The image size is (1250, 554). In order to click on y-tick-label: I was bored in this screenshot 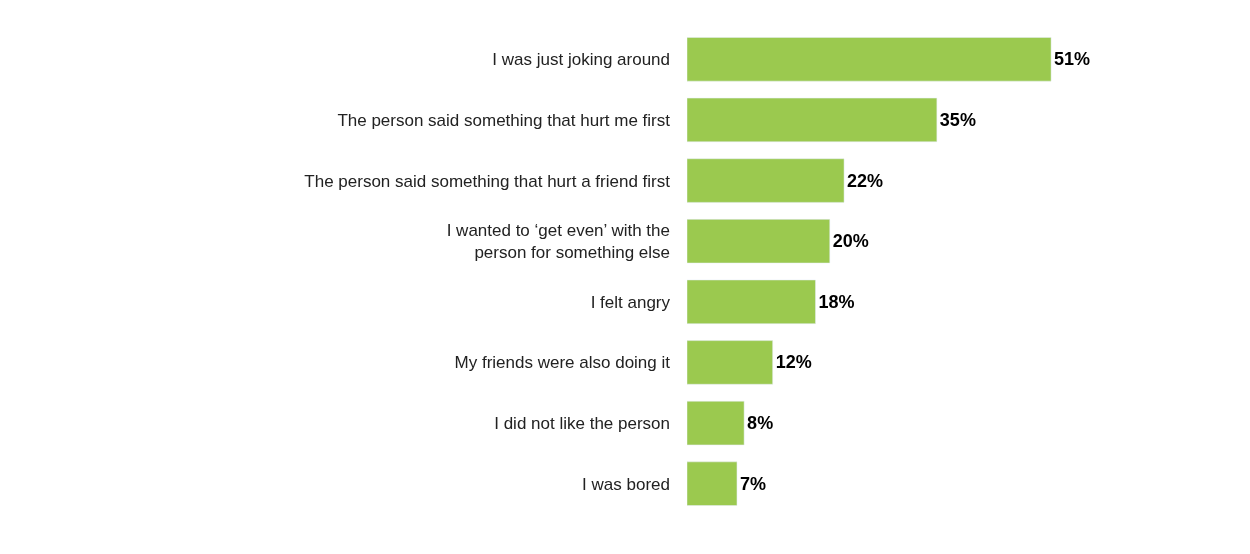, I will do `click(626, 484)`.